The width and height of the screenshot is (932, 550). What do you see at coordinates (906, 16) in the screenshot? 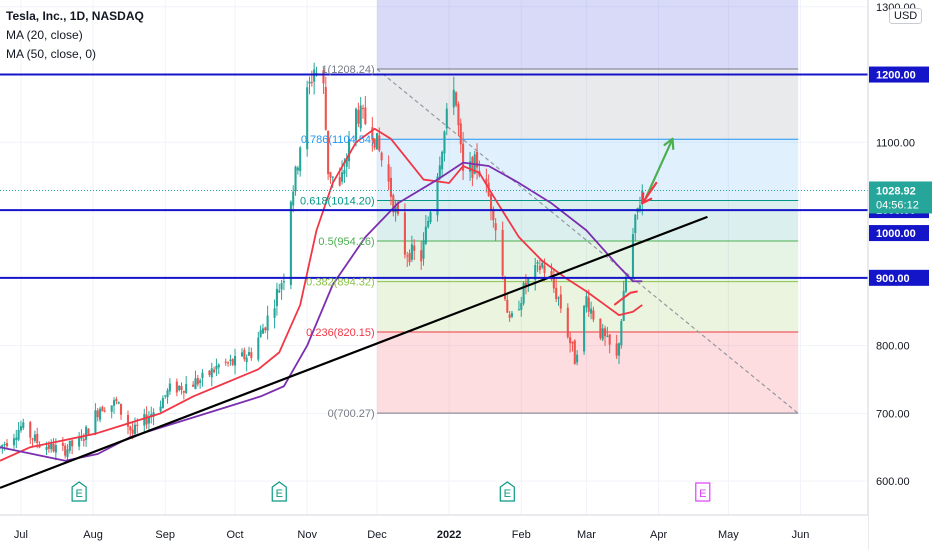
I see `currency-button: USD` at bounding box center [906, 16].